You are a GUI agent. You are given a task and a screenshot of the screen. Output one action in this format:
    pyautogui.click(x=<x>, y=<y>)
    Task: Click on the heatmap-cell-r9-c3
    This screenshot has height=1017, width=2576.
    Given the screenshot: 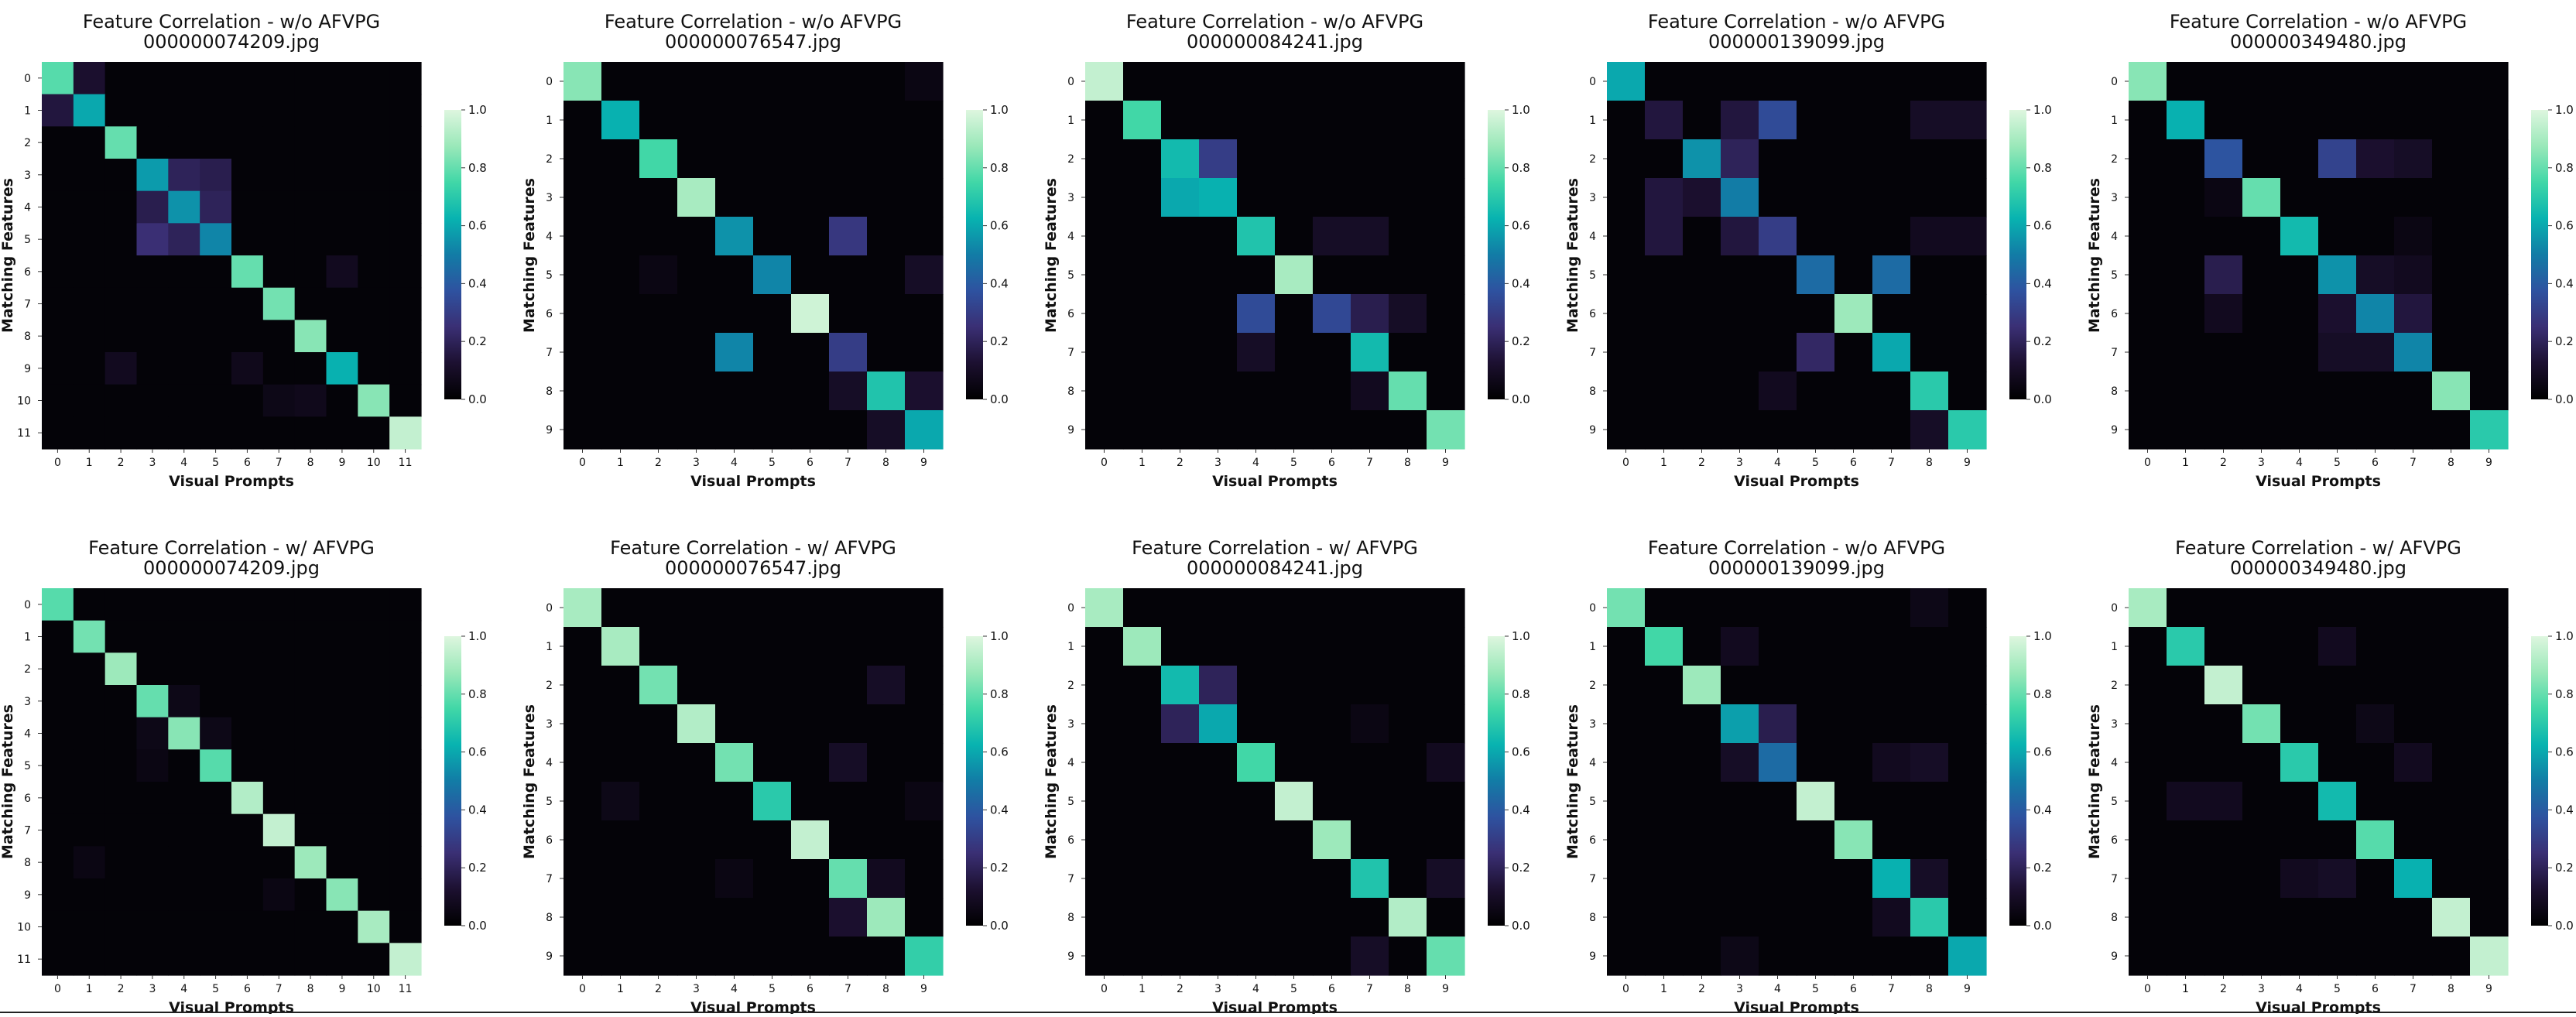 What is the action you would take?
    pyautogui.click(x=1218, y=430)
    